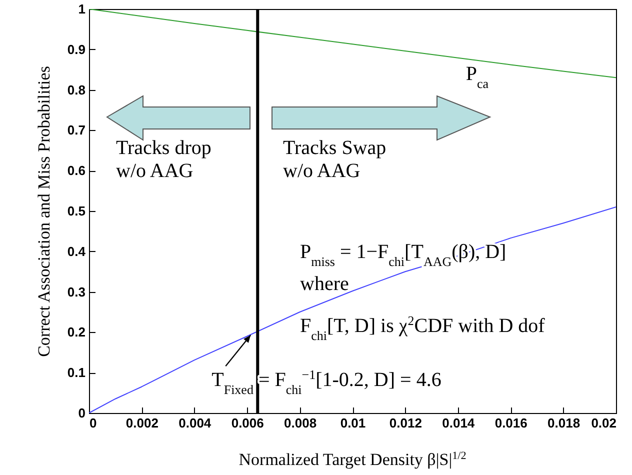  Describe the element at coordinates (142, 423) in the screenshot. I see `x-tick-label: 0.002` at that location.